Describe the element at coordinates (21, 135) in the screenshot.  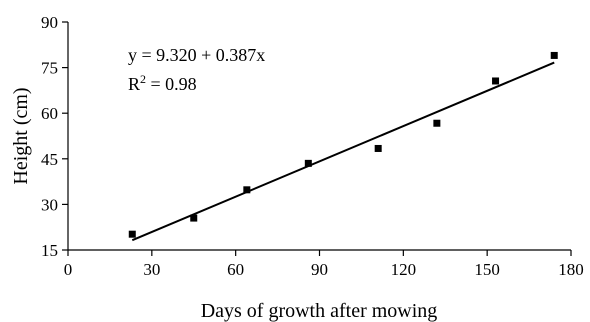
I see `y-axis-title: Height (cm)` at that location.